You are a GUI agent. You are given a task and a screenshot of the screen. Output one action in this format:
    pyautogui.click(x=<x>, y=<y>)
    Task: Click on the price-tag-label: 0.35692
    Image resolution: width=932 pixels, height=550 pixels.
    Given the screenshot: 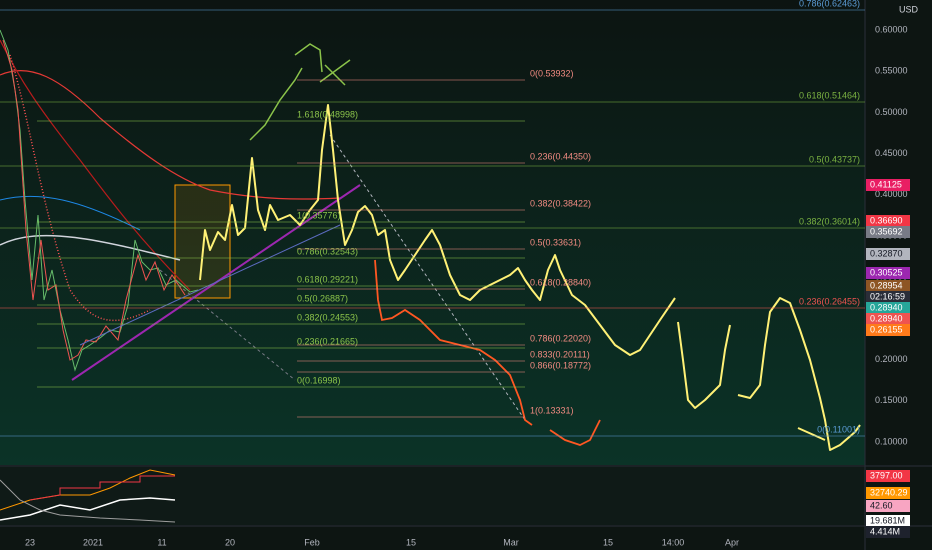 What is the action you would take?
    pyautogui.click(x=886, y=231)
    